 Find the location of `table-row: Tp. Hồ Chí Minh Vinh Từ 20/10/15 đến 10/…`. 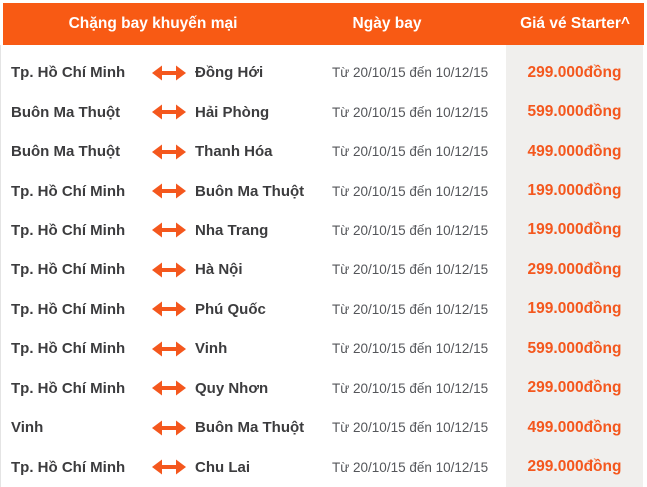

table-row: Tp. Hồ Chí Minh Vinh Từ 20/10/15 đến 10/… is located at coordinates (323, 348).